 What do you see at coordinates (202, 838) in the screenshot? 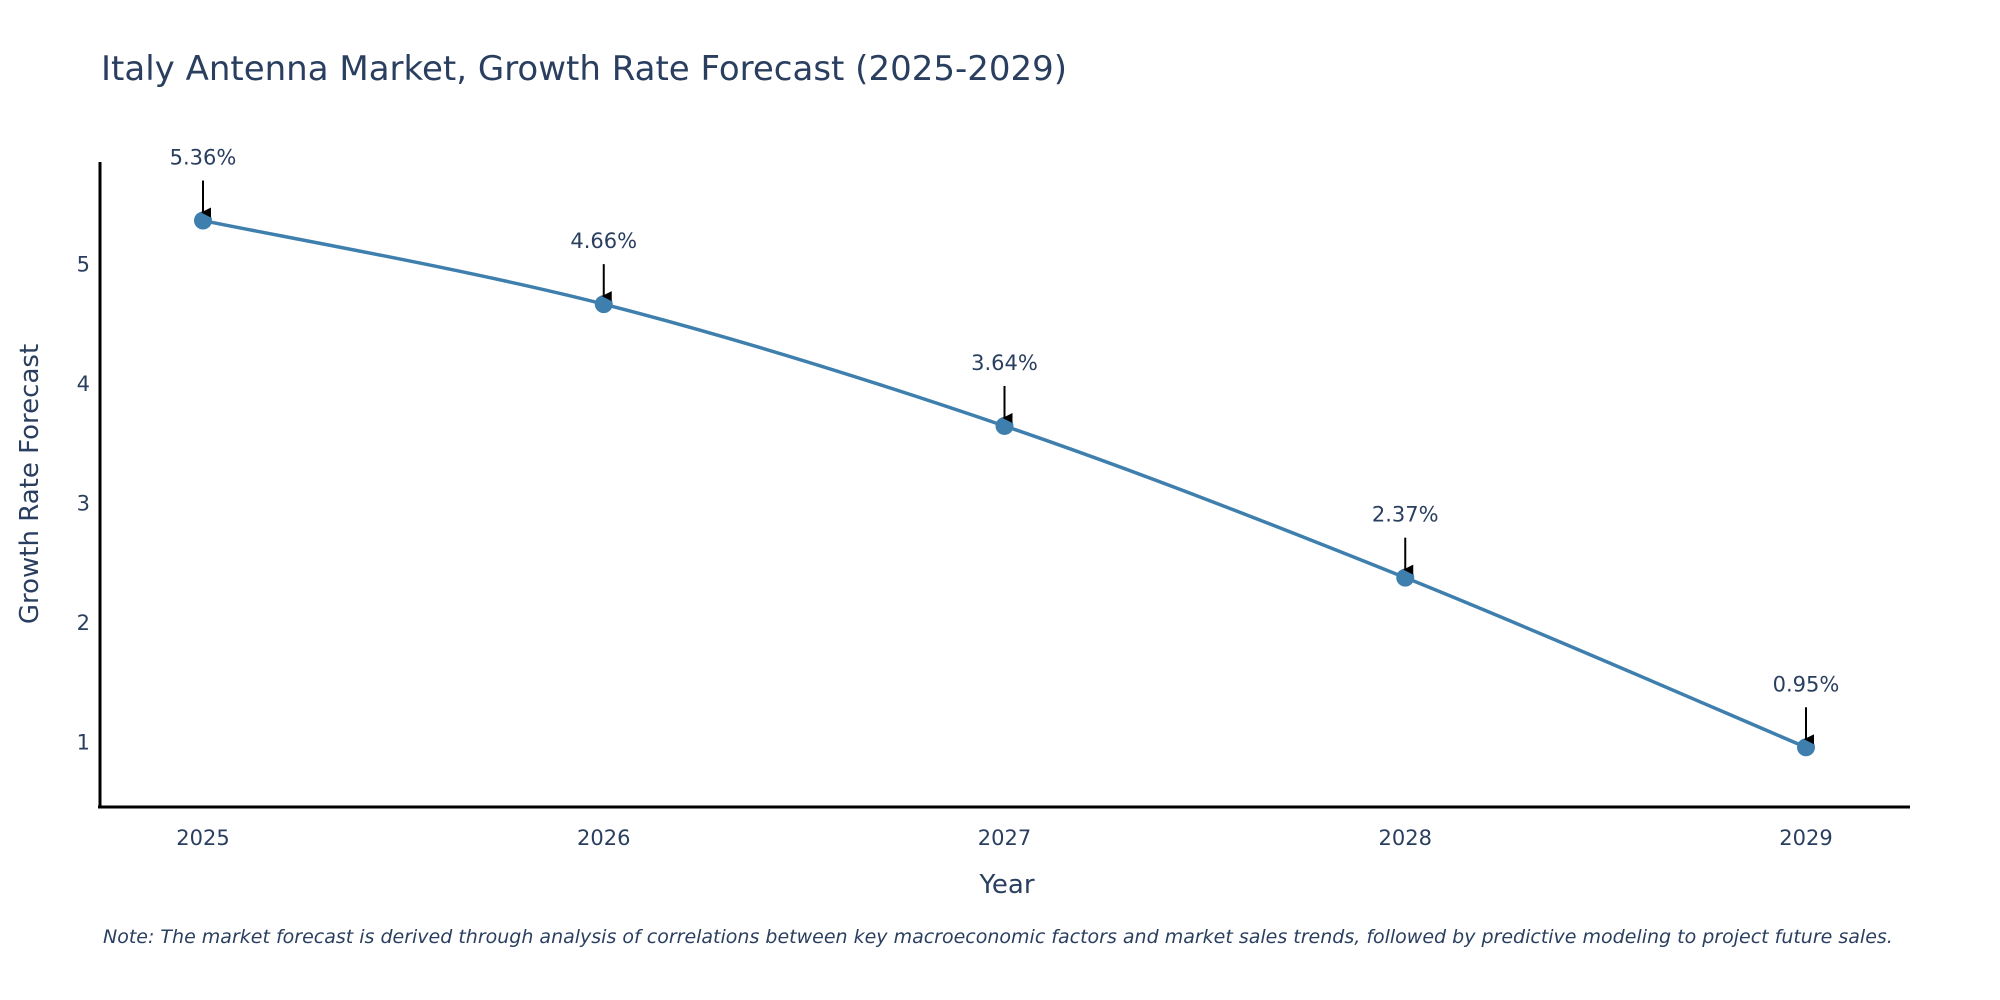
I see `x-tick-label: 2025` at bounding box center [202, 838].